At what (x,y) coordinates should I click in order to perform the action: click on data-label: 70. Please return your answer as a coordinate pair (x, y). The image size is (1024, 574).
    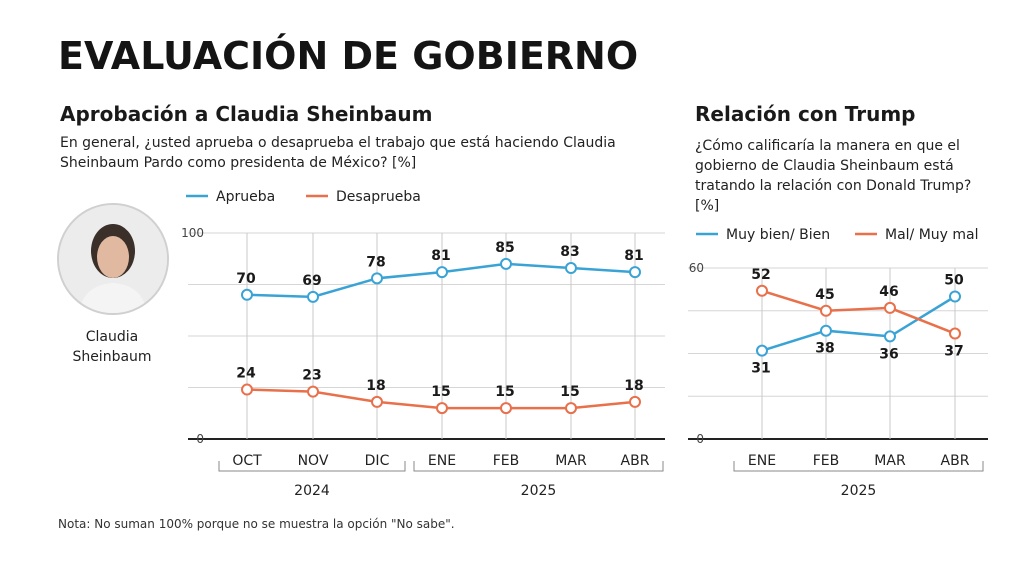
    Looking at the image, I should click on (246, 279).